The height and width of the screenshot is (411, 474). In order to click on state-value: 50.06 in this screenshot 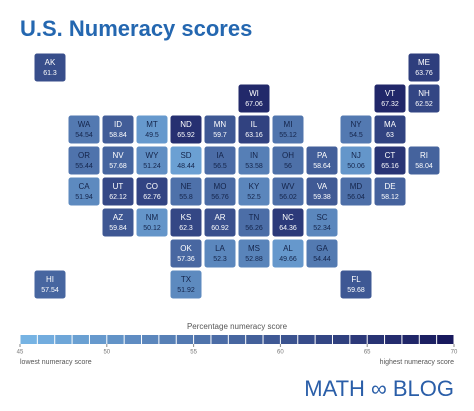, I will do `click(356, 166)`.